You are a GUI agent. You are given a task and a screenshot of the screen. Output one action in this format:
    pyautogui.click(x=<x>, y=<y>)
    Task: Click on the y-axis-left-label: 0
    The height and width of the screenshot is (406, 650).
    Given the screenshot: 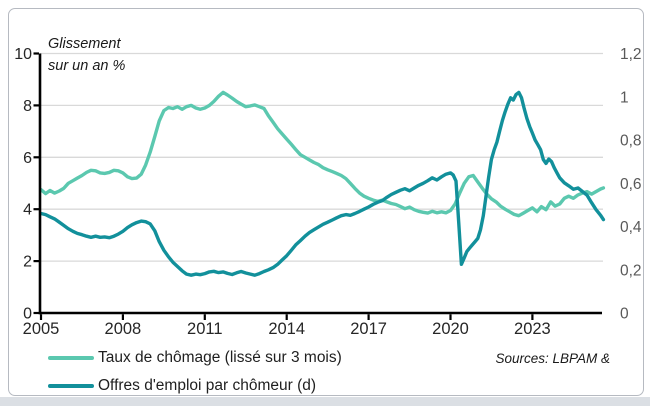 What is the action you would take?
    pyautogui.click(x=27, y=314)
    